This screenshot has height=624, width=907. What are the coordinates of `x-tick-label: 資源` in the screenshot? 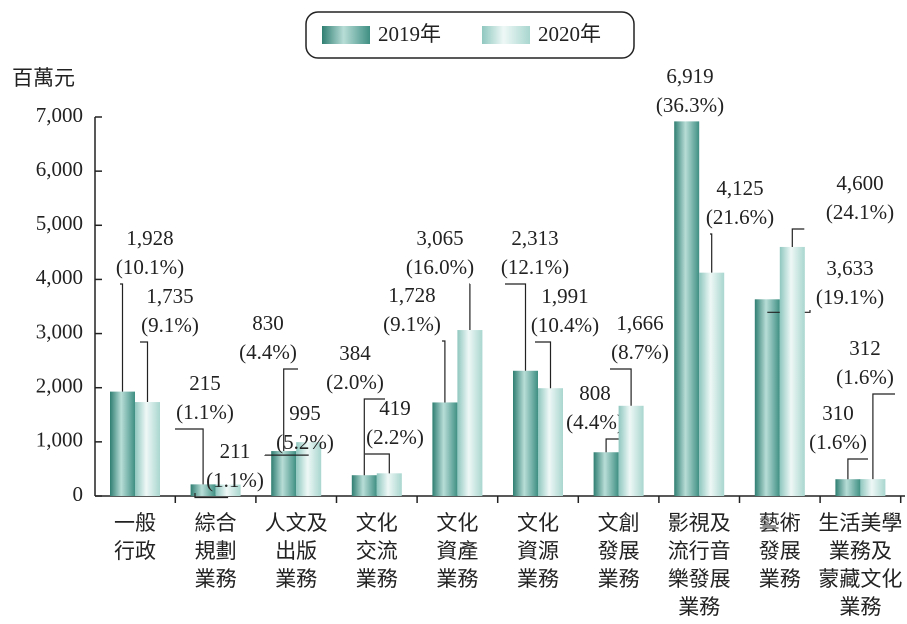 It's located at (538, 551).